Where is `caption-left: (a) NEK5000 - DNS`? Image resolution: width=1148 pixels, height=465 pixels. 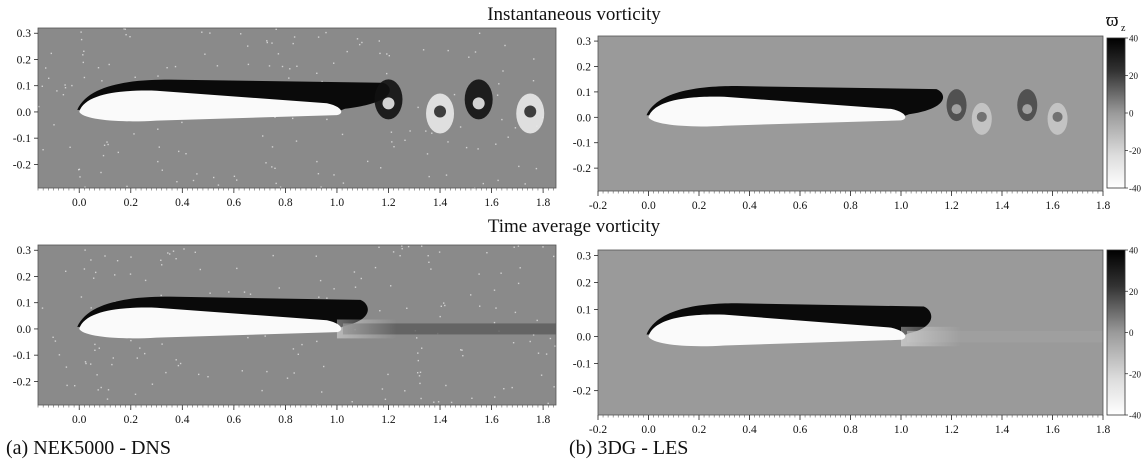 caption-left: (a) NEK5000 - DNS is located at coordinates (88, 448).